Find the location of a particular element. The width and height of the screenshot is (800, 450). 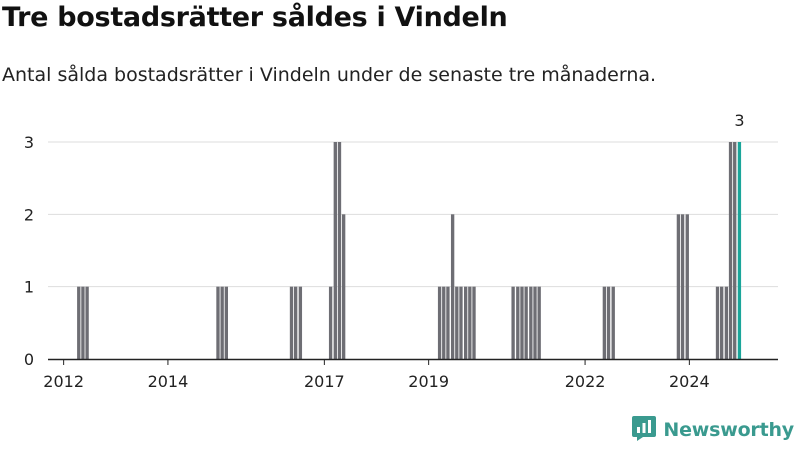

y-tick-label: 3 is located at coordinates (29, 142).